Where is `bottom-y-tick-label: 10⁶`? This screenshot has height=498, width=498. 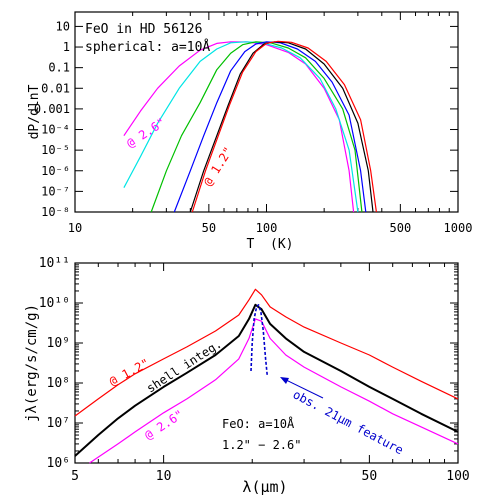 bottom-y-tick-label: 10⁶ is located at coordinates (58, 463).